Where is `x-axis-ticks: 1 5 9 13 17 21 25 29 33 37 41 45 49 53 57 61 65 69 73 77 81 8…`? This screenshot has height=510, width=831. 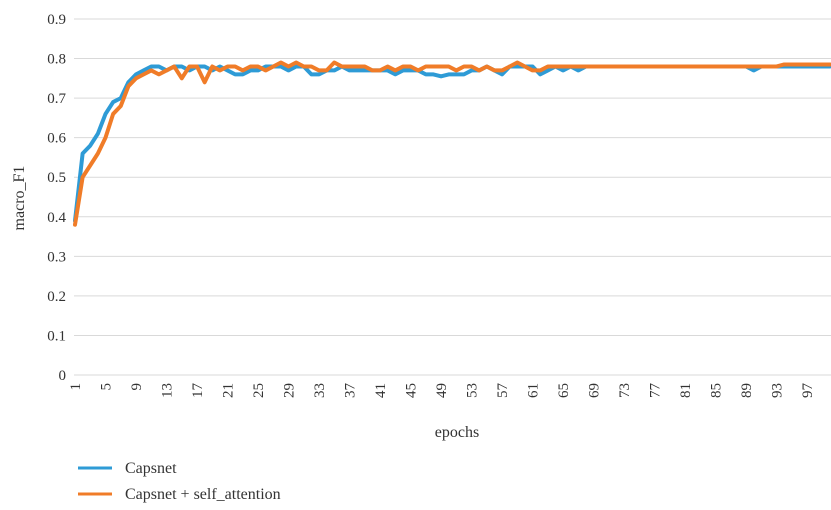
x-axis-ticks: 1 5 9 13 17 21 25 29 33 37 41 45 49 53 57 61 65 69 73 77 81 8… is located at coordinates (442, 391).